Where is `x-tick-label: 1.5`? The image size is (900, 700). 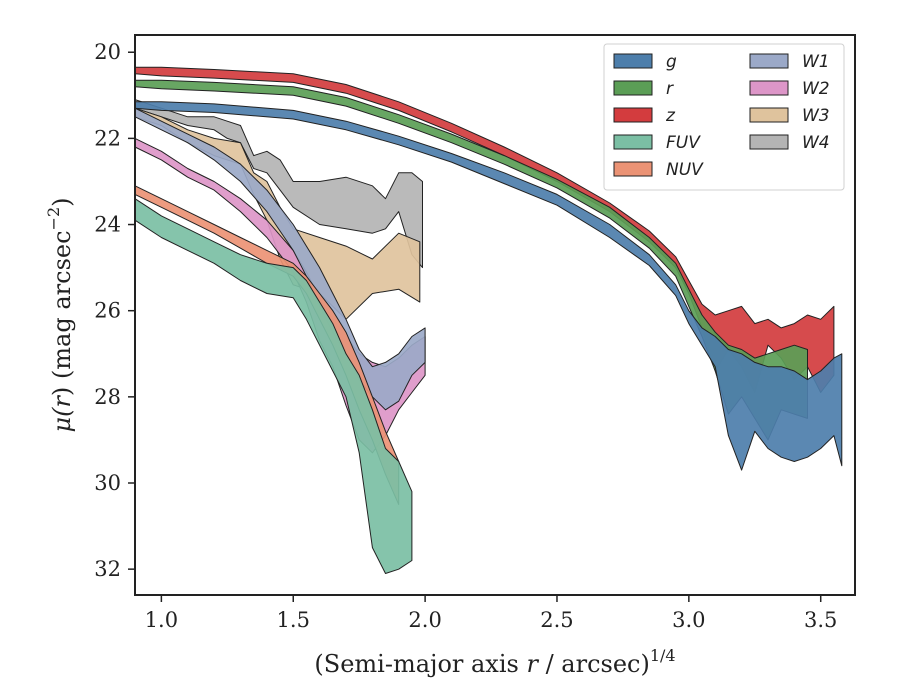
x-tick-label: 1.5 is located at coordinates (293, 620).